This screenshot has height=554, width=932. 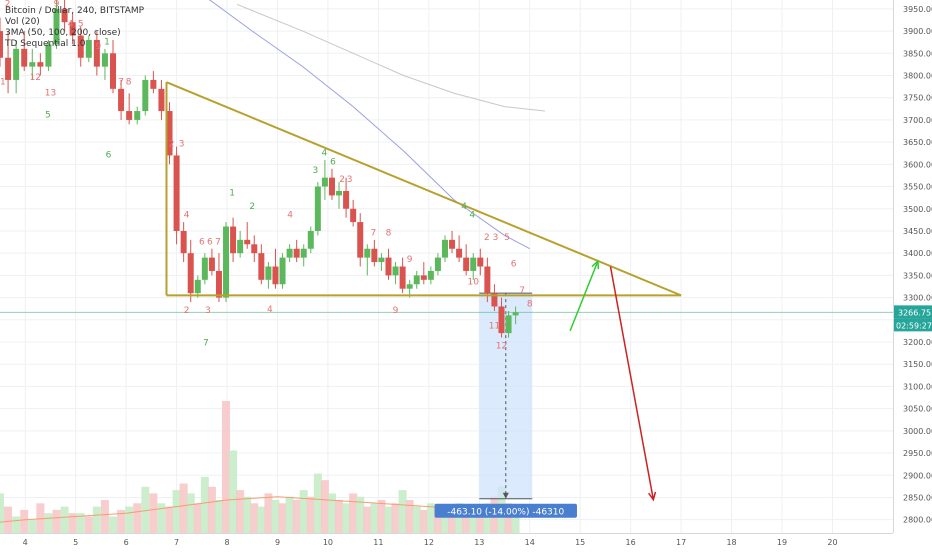 What do you see at coordinates (328, 542) in the screenshot?
I see `x-tick-label: 10` at bounding box center [328, 542].